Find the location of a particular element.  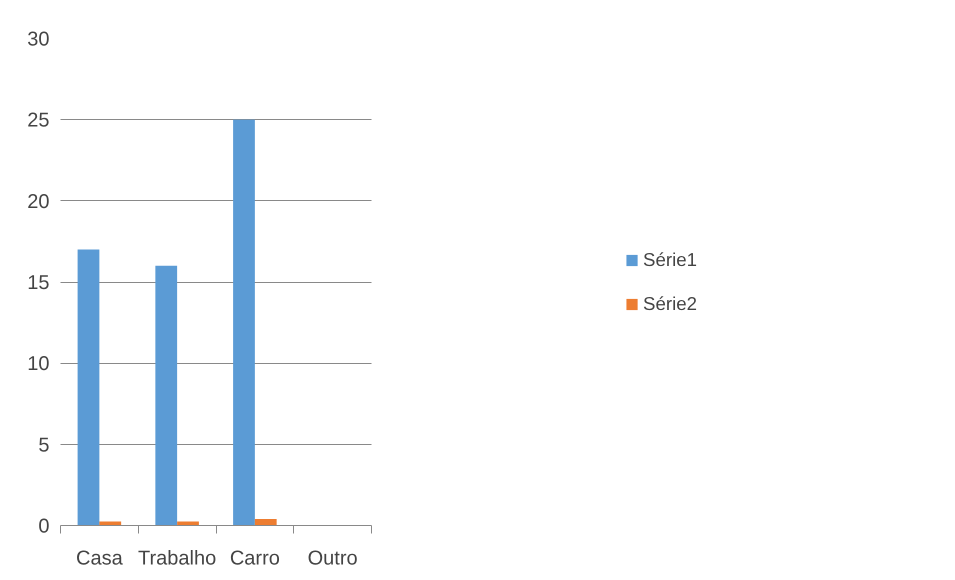

x-tick-label: Outro is located at coordinates (333, 559).